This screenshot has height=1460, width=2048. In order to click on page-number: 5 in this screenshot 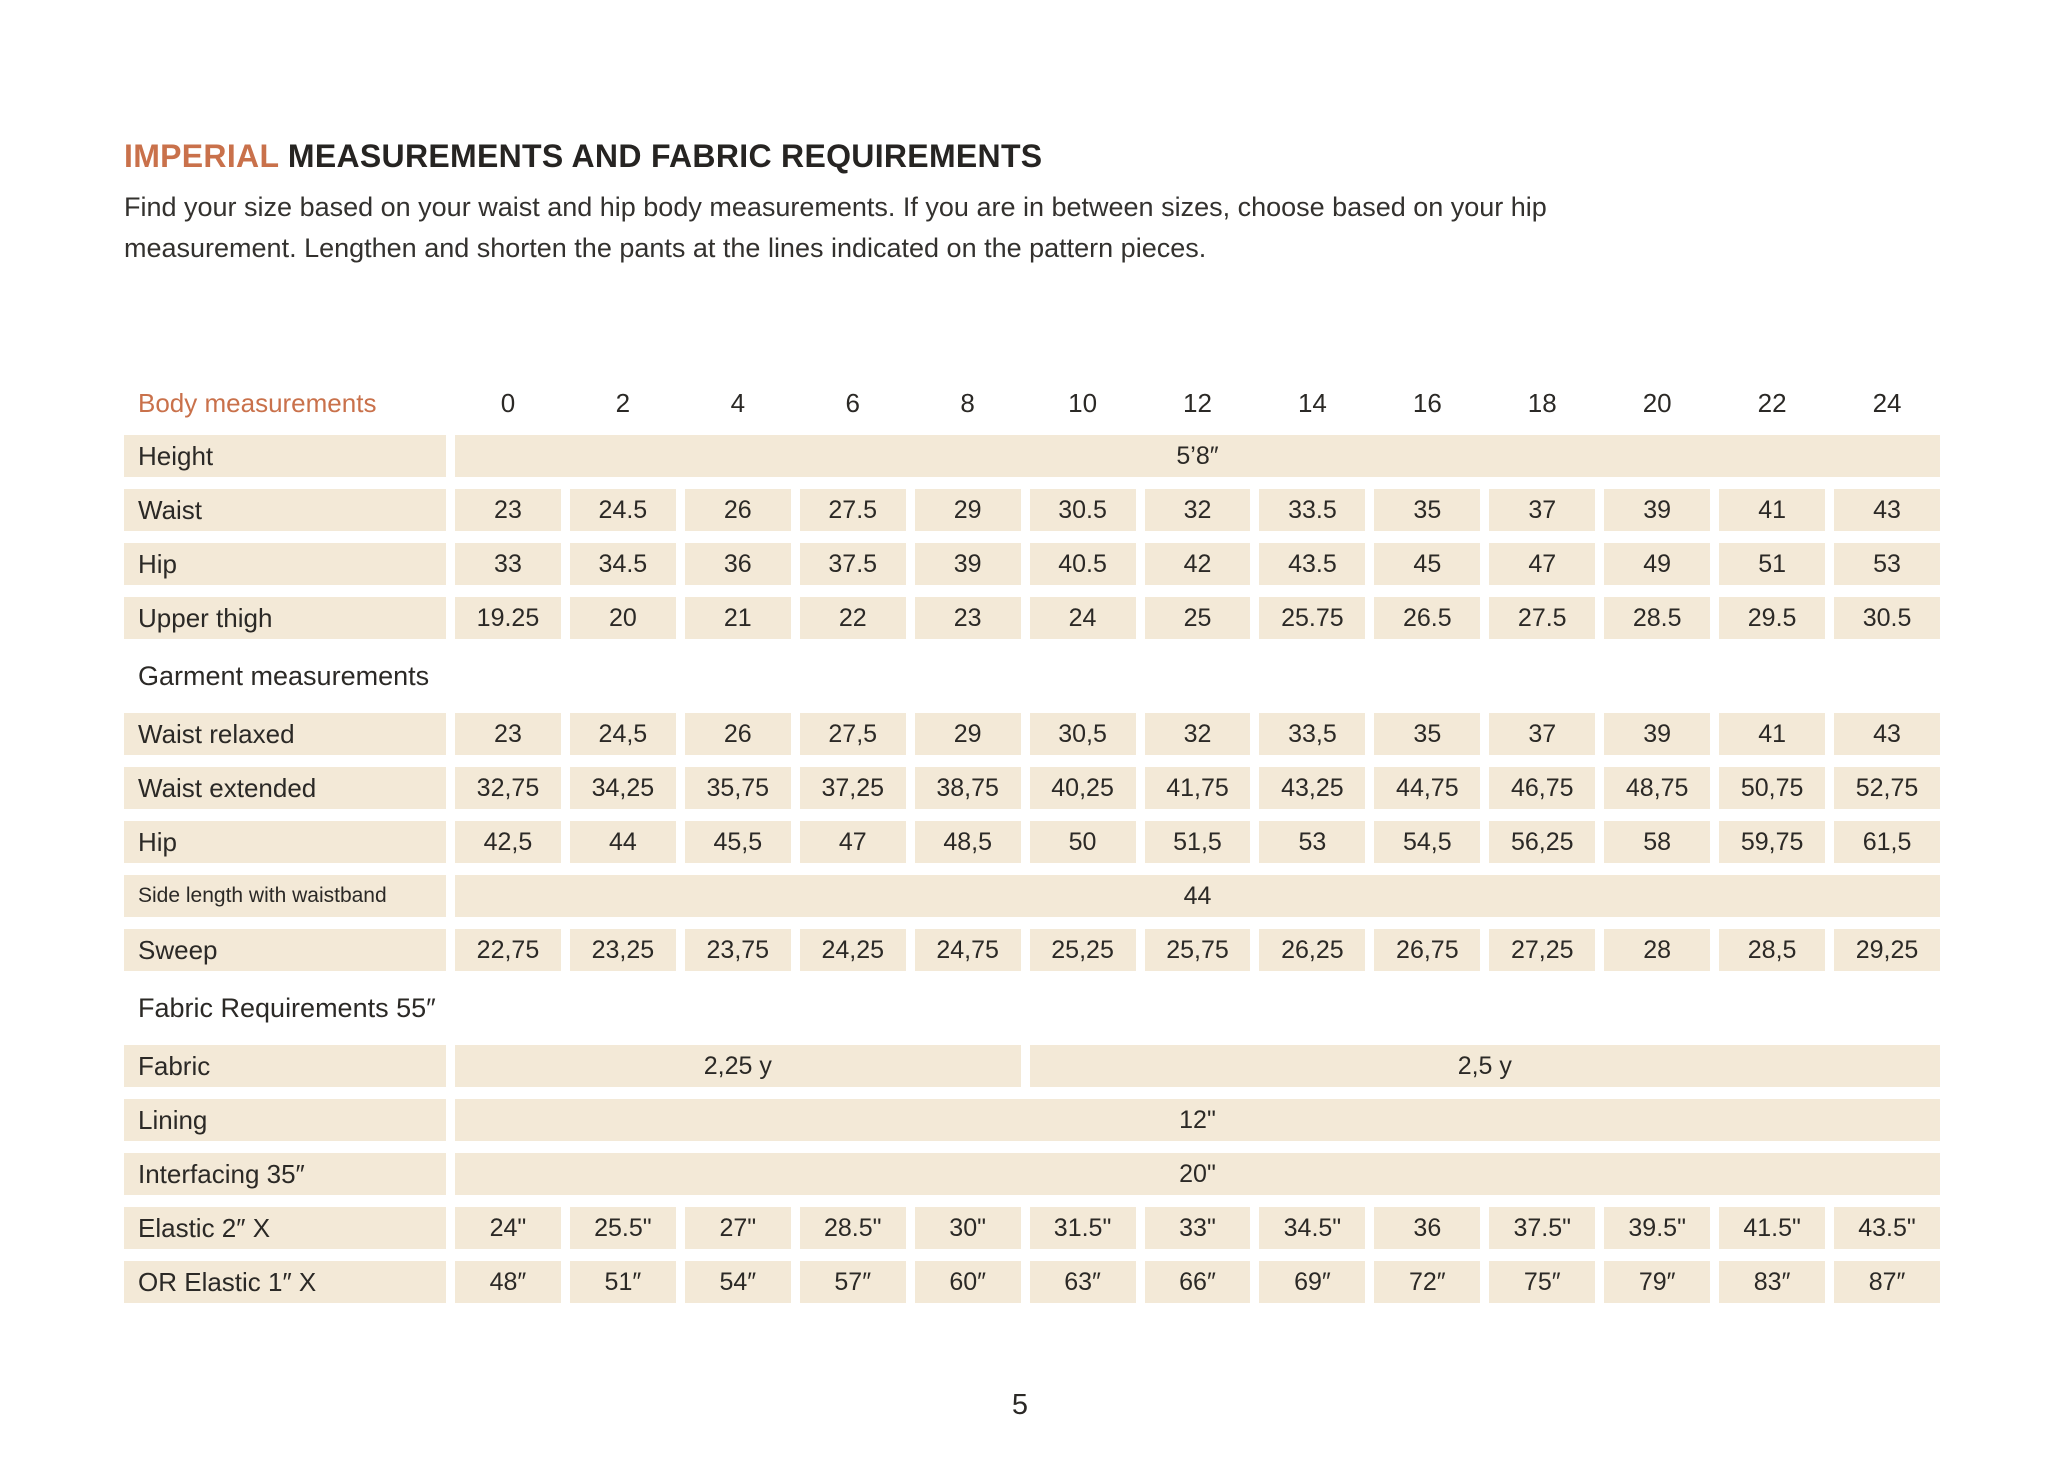, I will do `click(1020, 1405)`.